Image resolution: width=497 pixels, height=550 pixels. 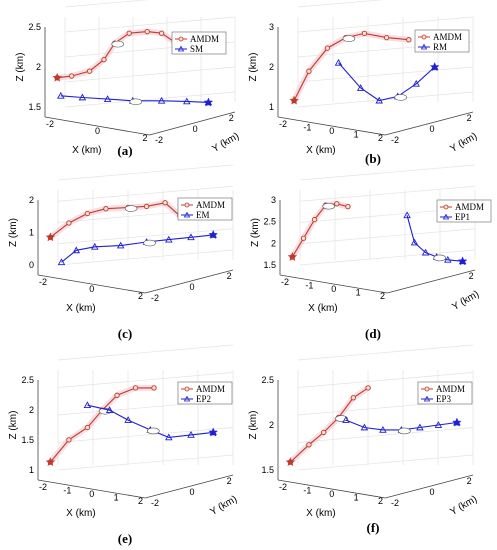 What do you see at coordinates (469, 118) in the screenshot?
I see `y-tick-label: 2` at bounding box center [469, 118].